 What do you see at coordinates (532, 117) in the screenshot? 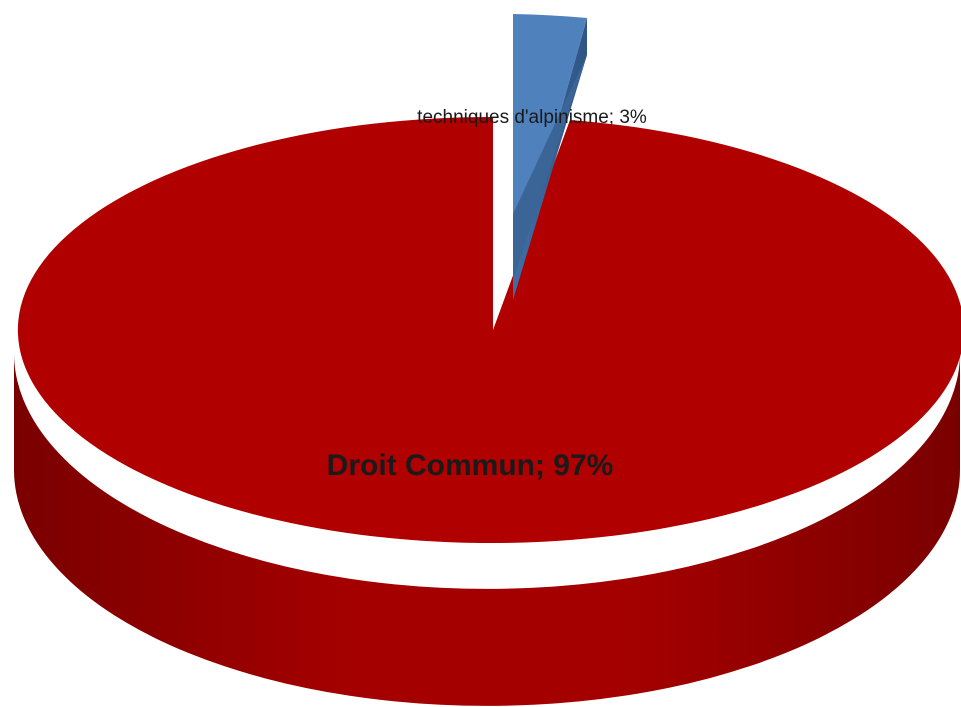
I see `data-label-techniques-alpinisme: techniques d'alpinisme; 3%` at bounding box center [532, 117].